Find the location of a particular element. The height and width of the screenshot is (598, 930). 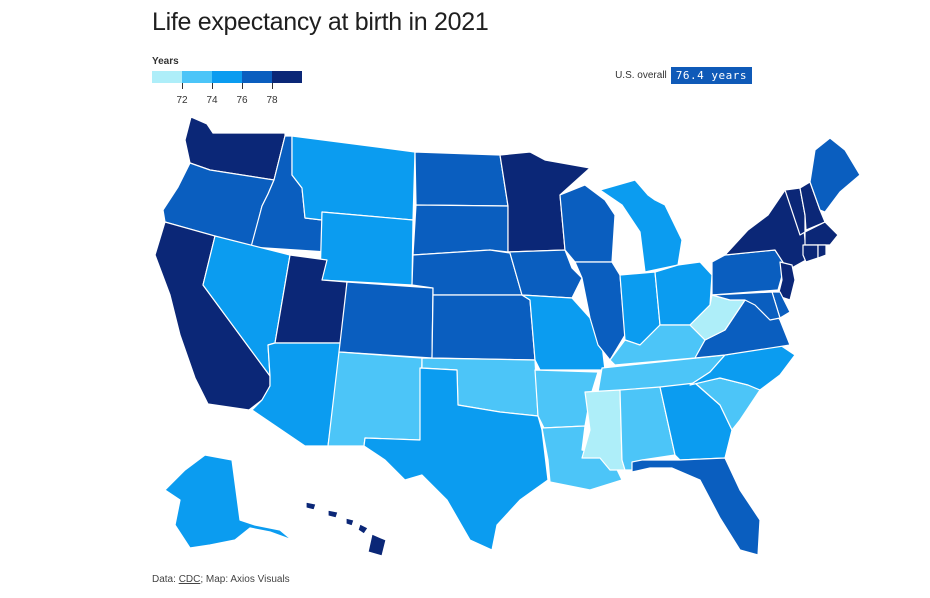

state-iowa is located at coordinates (545, 274).